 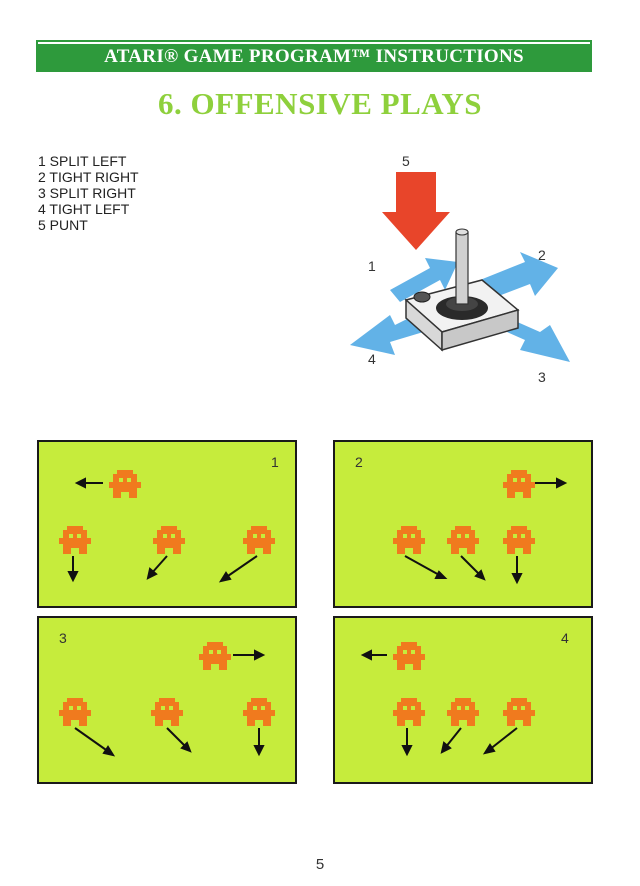 I want to click on play-item-4: 4 TIGHT LEFT, so click(x=84, y=209).